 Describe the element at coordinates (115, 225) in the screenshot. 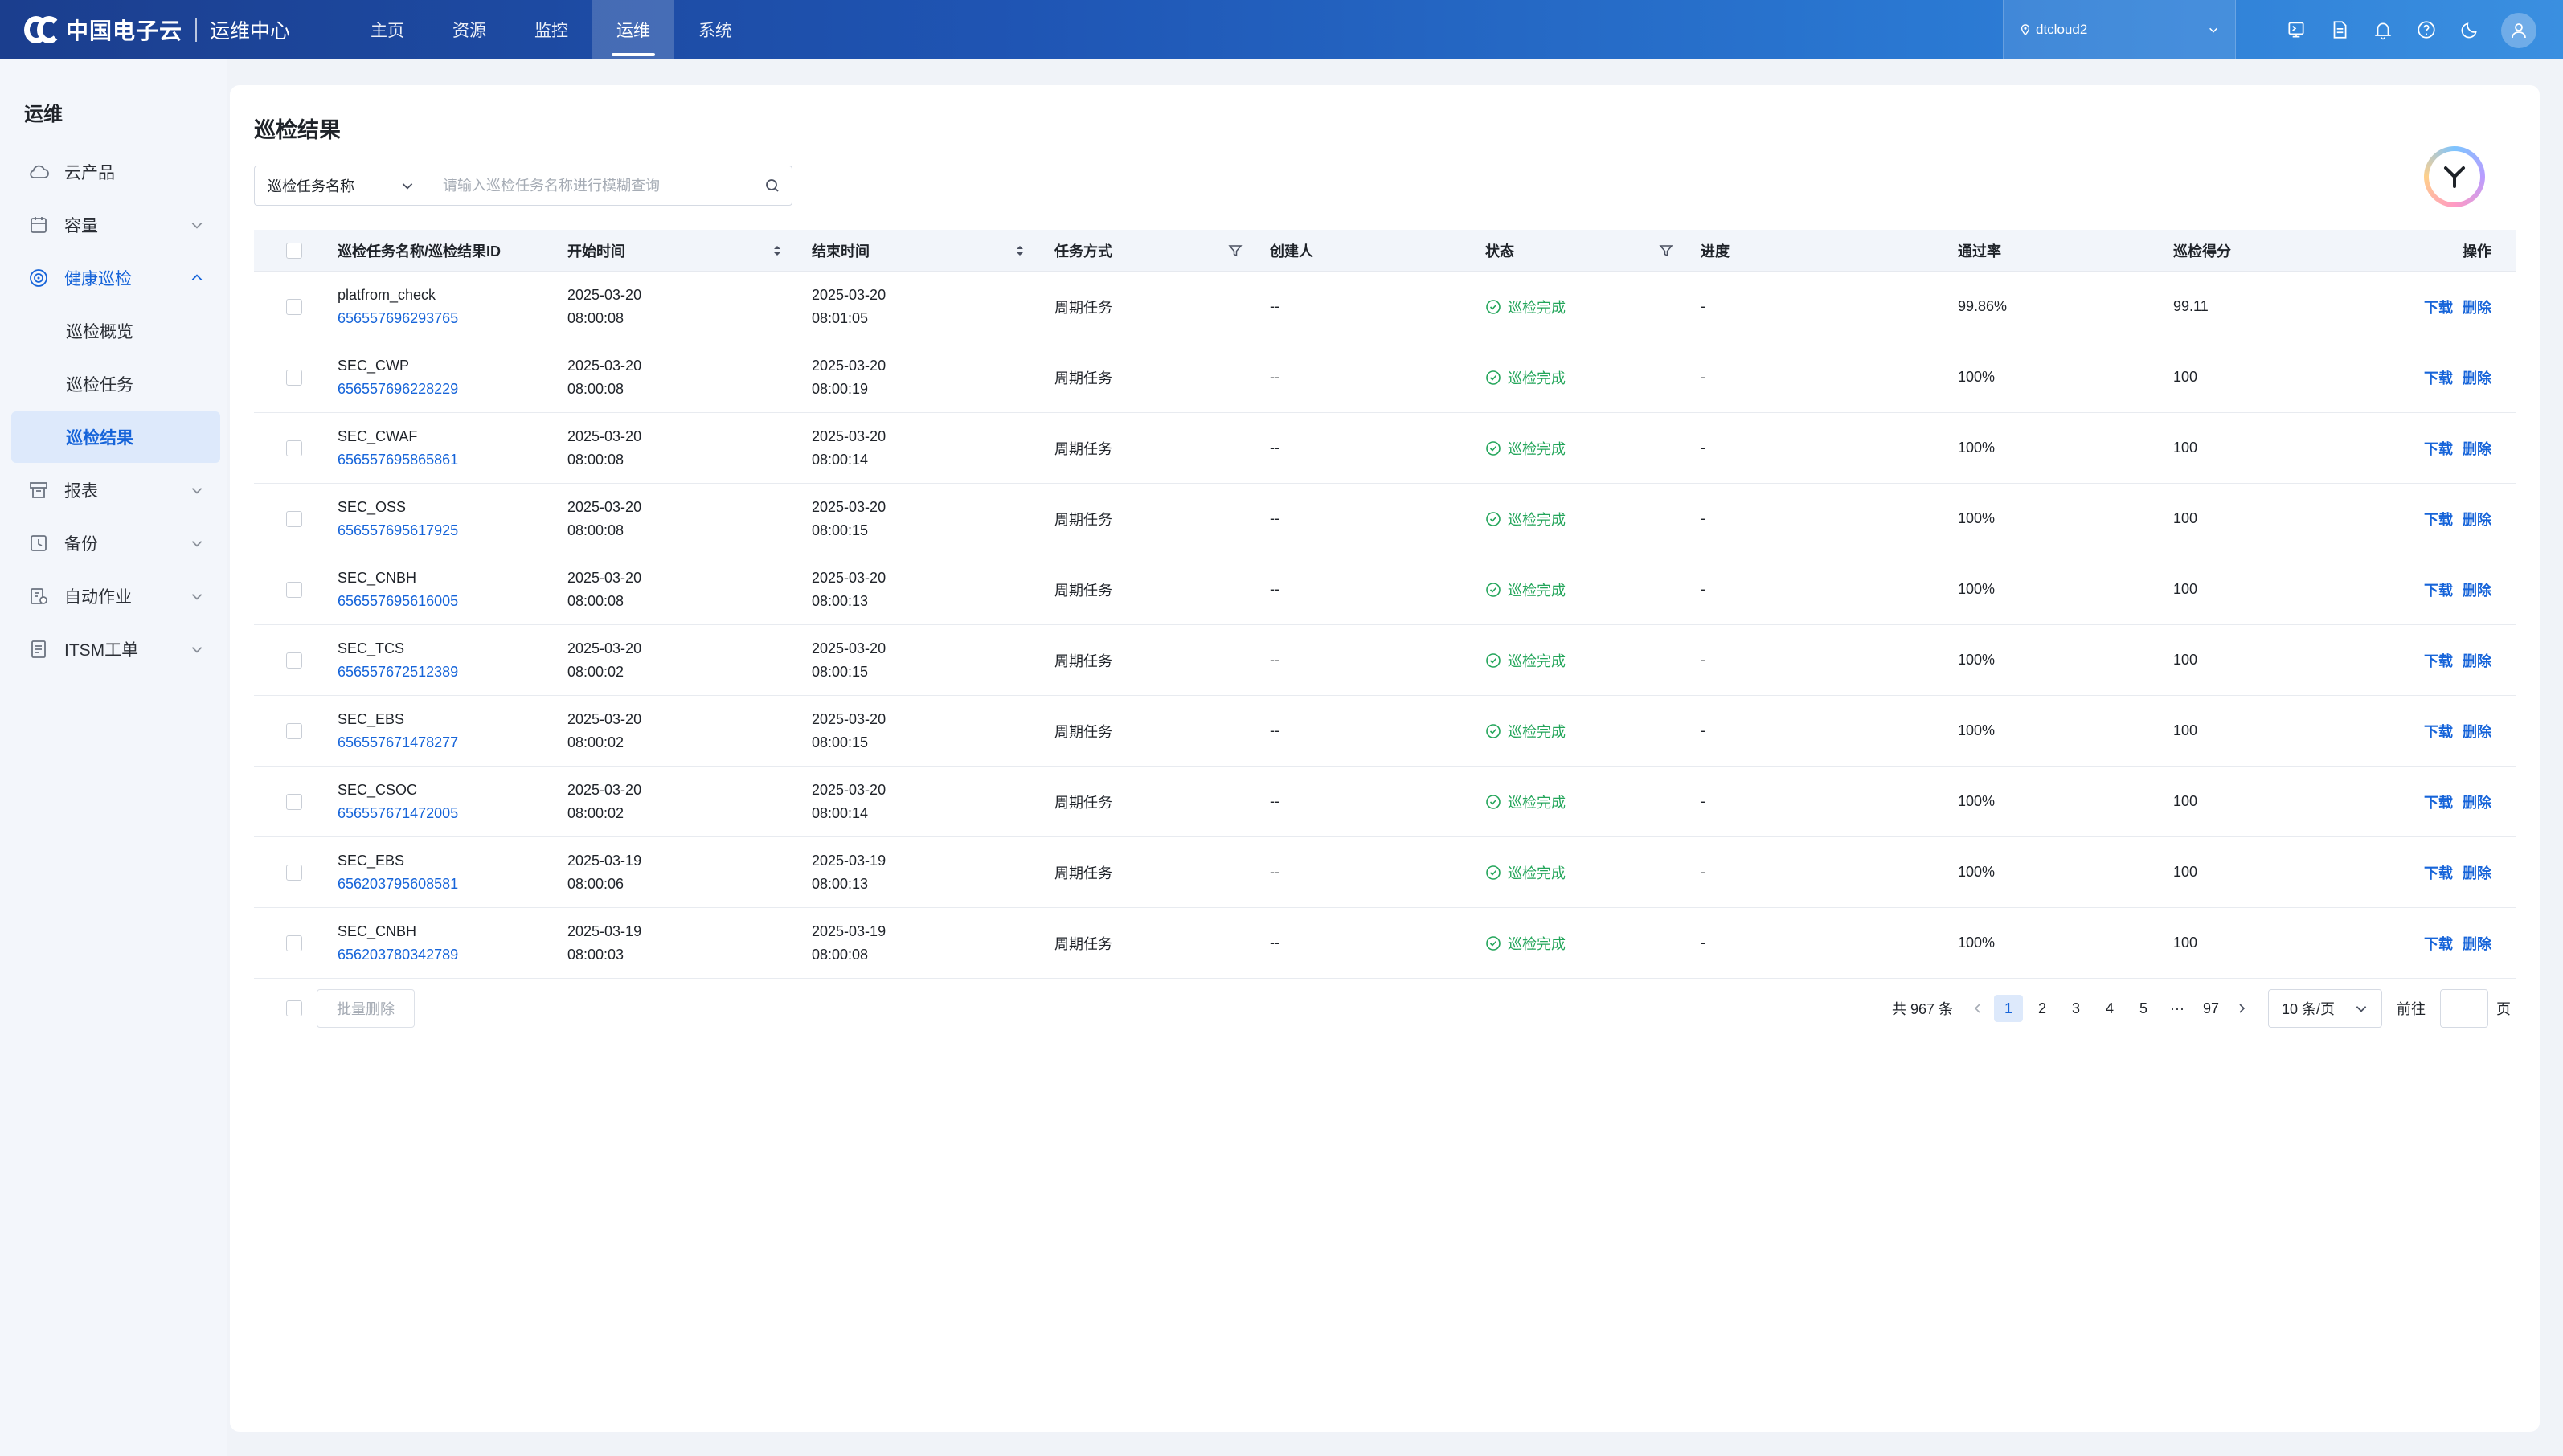

I see `sidebar-item-capacity: 容量` at that location.